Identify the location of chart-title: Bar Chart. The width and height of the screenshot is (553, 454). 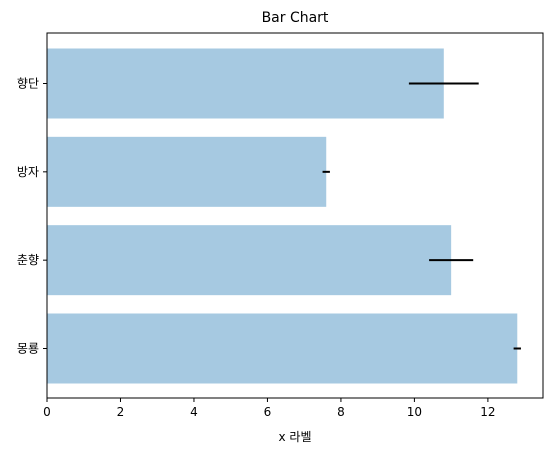
(295, 18).